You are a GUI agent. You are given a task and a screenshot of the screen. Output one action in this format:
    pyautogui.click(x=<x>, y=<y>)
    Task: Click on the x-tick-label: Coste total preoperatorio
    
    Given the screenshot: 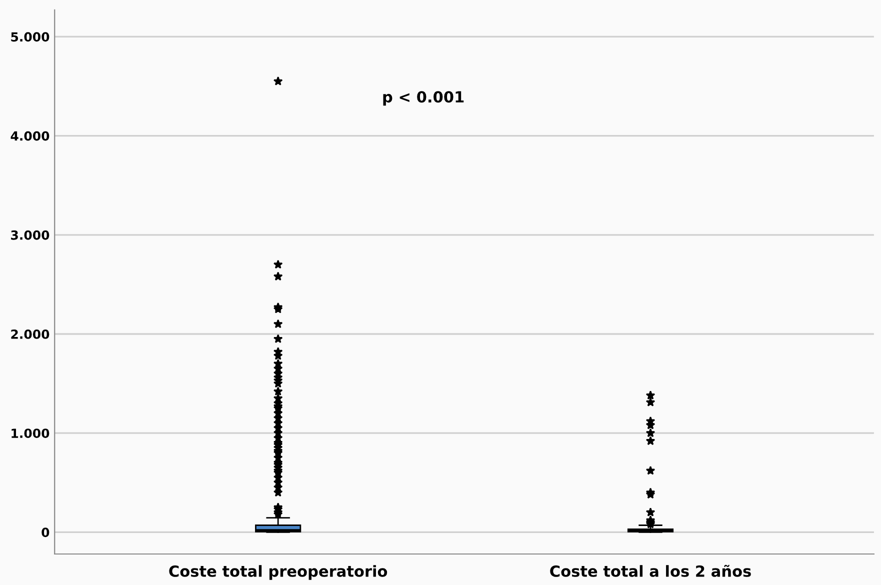 What is the action you would take?
    pyautogui.click(x=278, y=572)
    